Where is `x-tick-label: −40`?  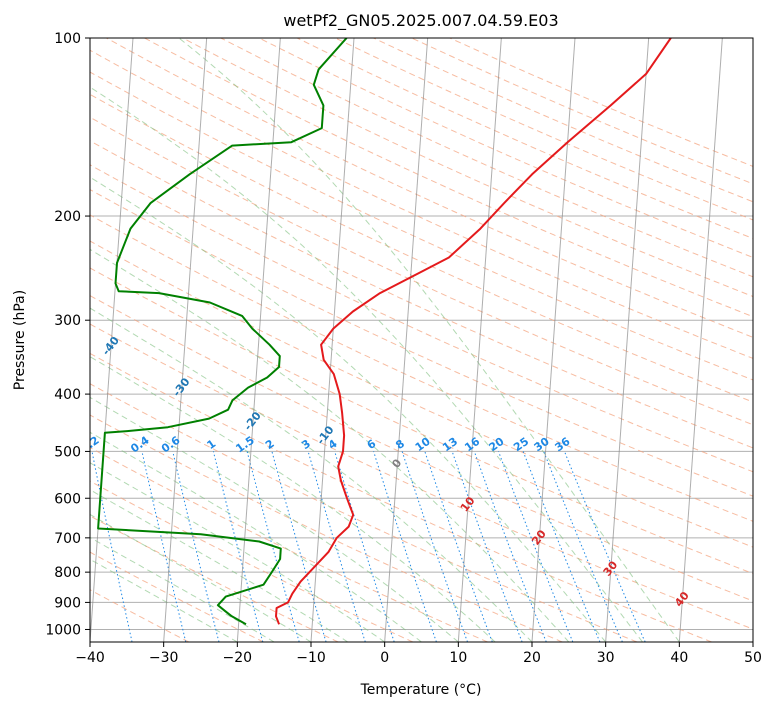 x-tick-label: −40 is located at coordinates (90, 658).